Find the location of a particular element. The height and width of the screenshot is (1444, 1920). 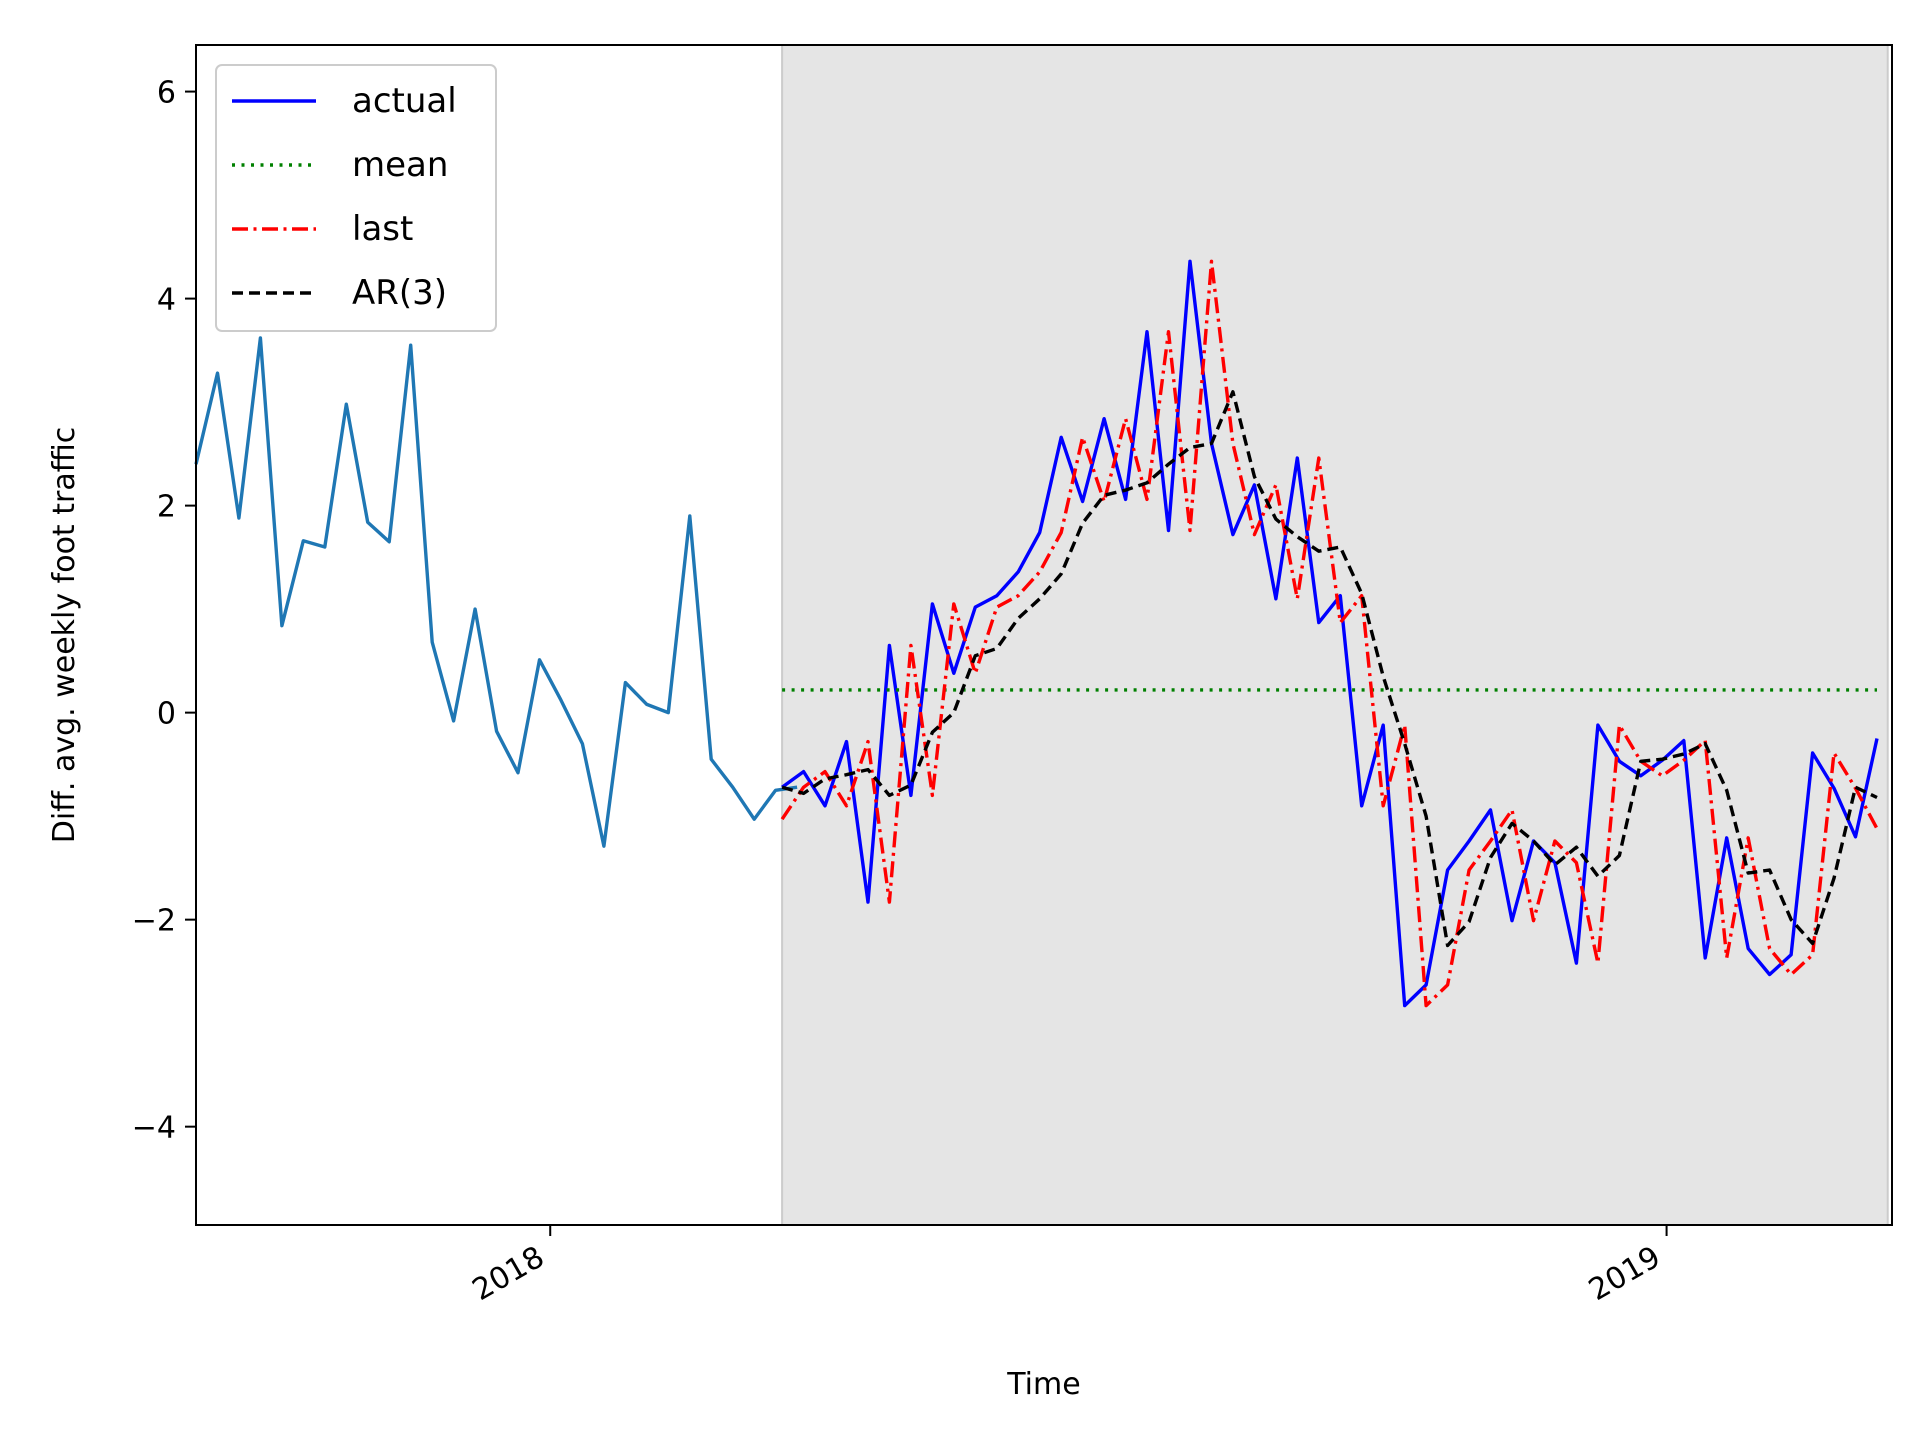

y-tick-label: 6 is located at coordinates (166, 93).